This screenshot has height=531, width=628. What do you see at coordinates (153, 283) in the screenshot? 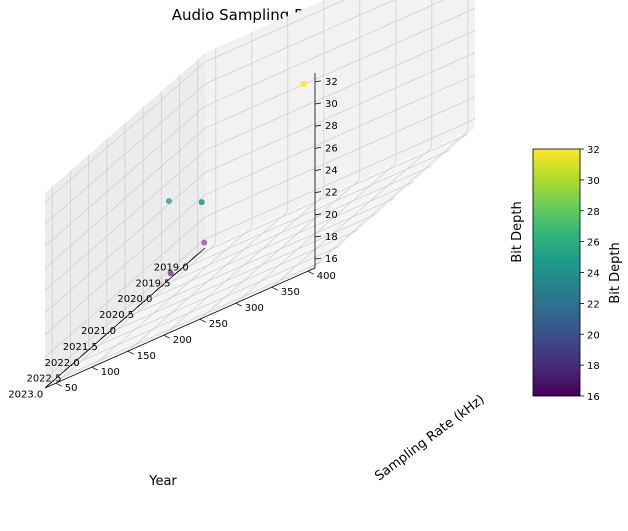
I see `x-tick-label: 2019.5` at bounding box center [153, 283].